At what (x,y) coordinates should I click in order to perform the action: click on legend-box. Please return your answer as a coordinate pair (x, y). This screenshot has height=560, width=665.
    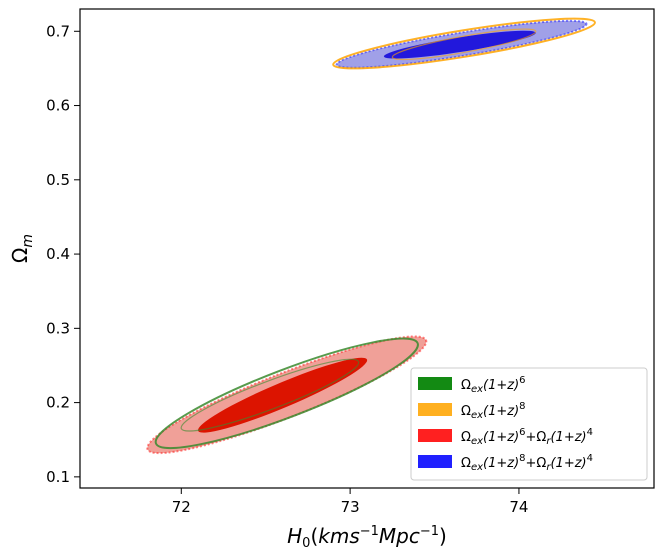
    Looking at the image, I should click on (529, 424).